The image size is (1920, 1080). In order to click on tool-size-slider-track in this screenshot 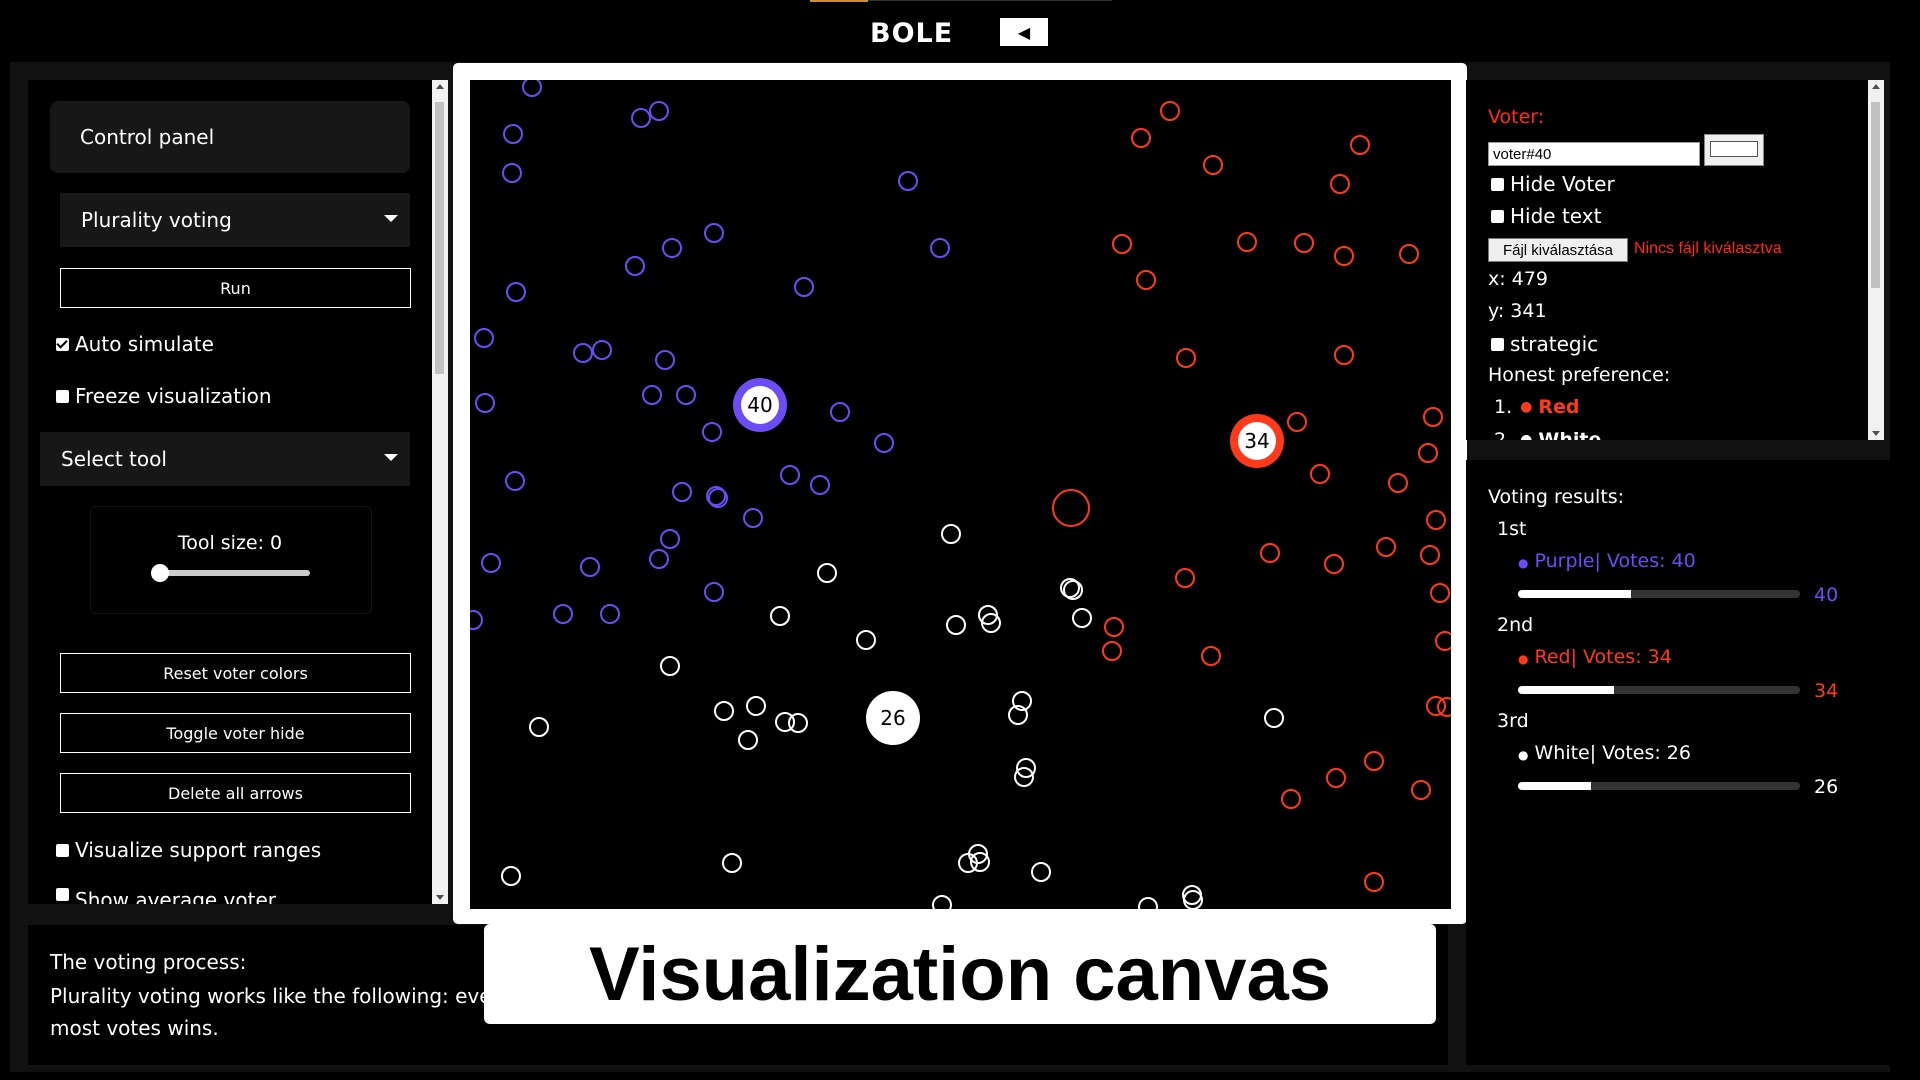, I will do `click(231, 573)`.